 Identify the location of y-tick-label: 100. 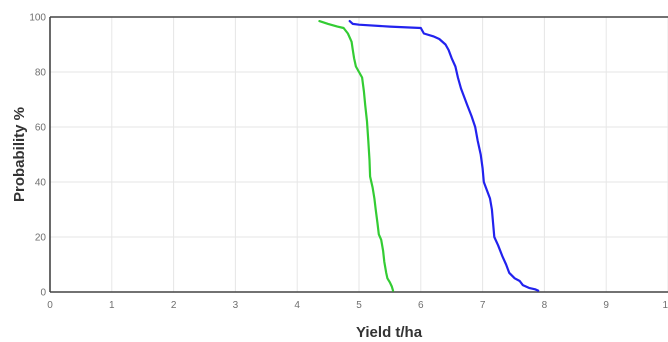
(37, 18).